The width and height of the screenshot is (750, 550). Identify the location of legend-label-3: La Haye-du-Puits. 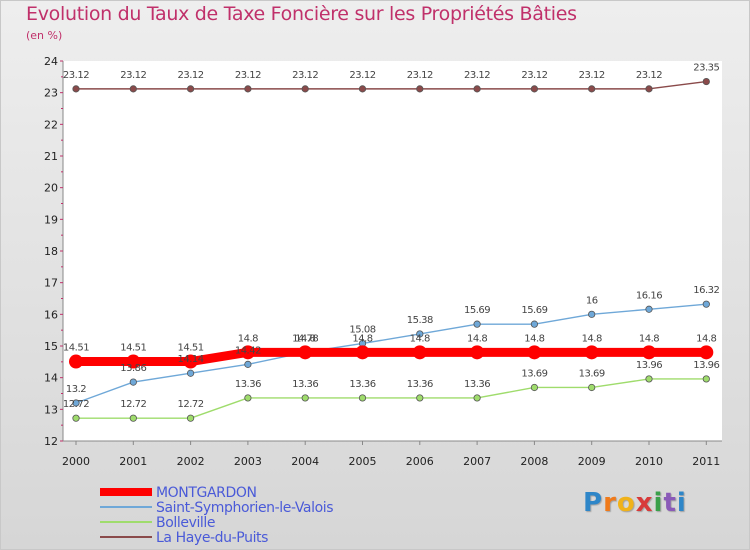
(212, 538).